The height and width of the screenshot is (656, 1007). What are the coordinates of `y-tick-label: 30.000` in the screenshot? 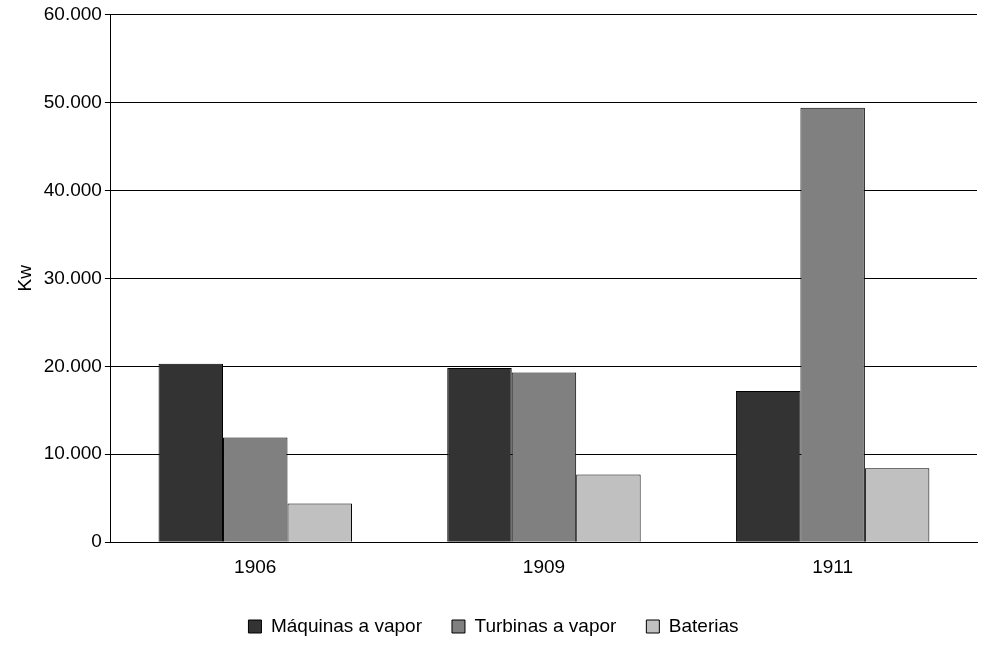 It's located at (72, 277).